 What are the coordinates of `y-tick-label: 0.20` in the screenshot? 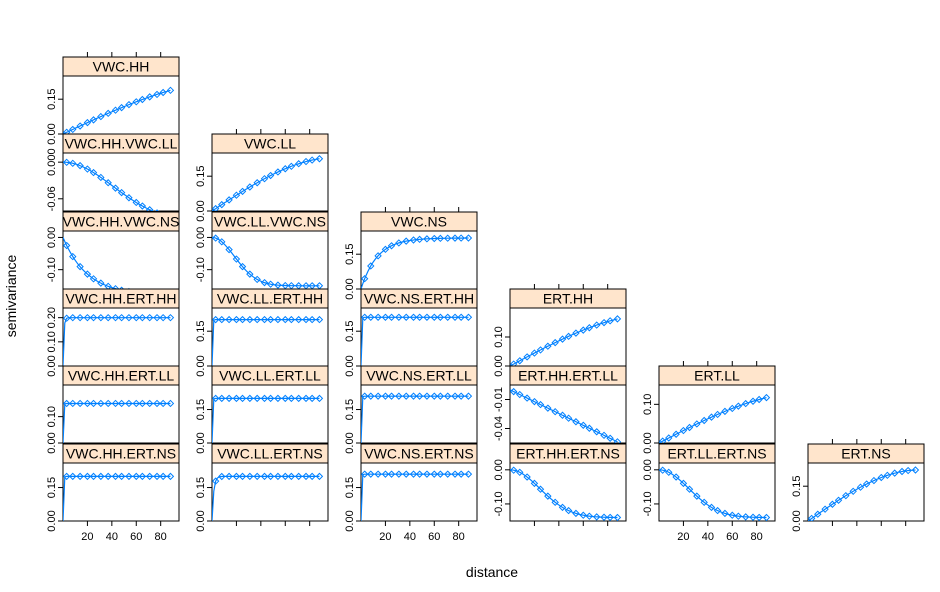 It's located at (52, 317).